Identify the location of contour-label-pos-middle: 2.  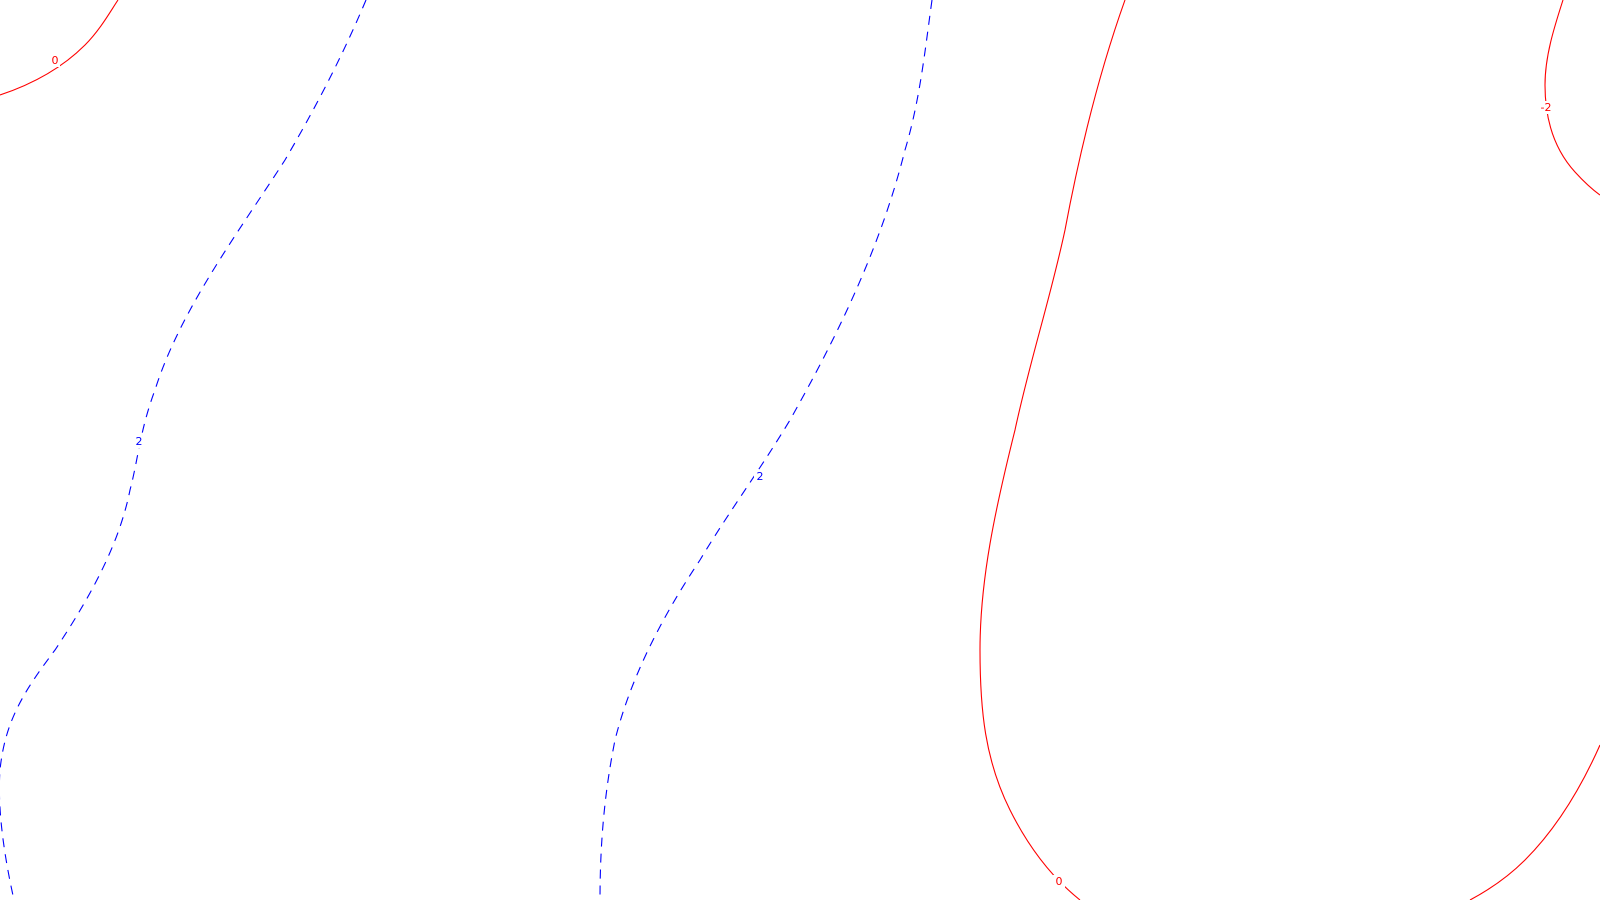
(760, 476).